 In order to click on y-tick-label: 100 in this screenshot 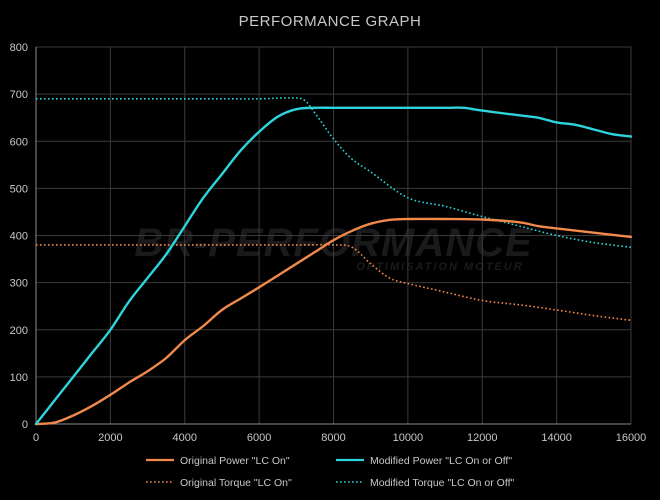, I will do `click(19, 378)`.